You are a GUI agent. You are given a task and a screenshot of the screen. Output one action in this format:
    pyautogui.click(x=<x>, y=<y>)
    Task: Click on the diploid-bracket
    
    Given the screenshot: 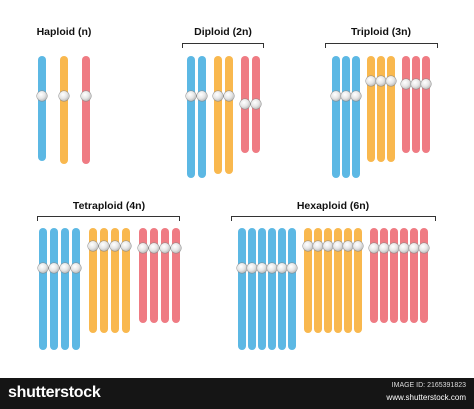 What is the action you would take?
    pyautogui.click(x=223, y=45)
    